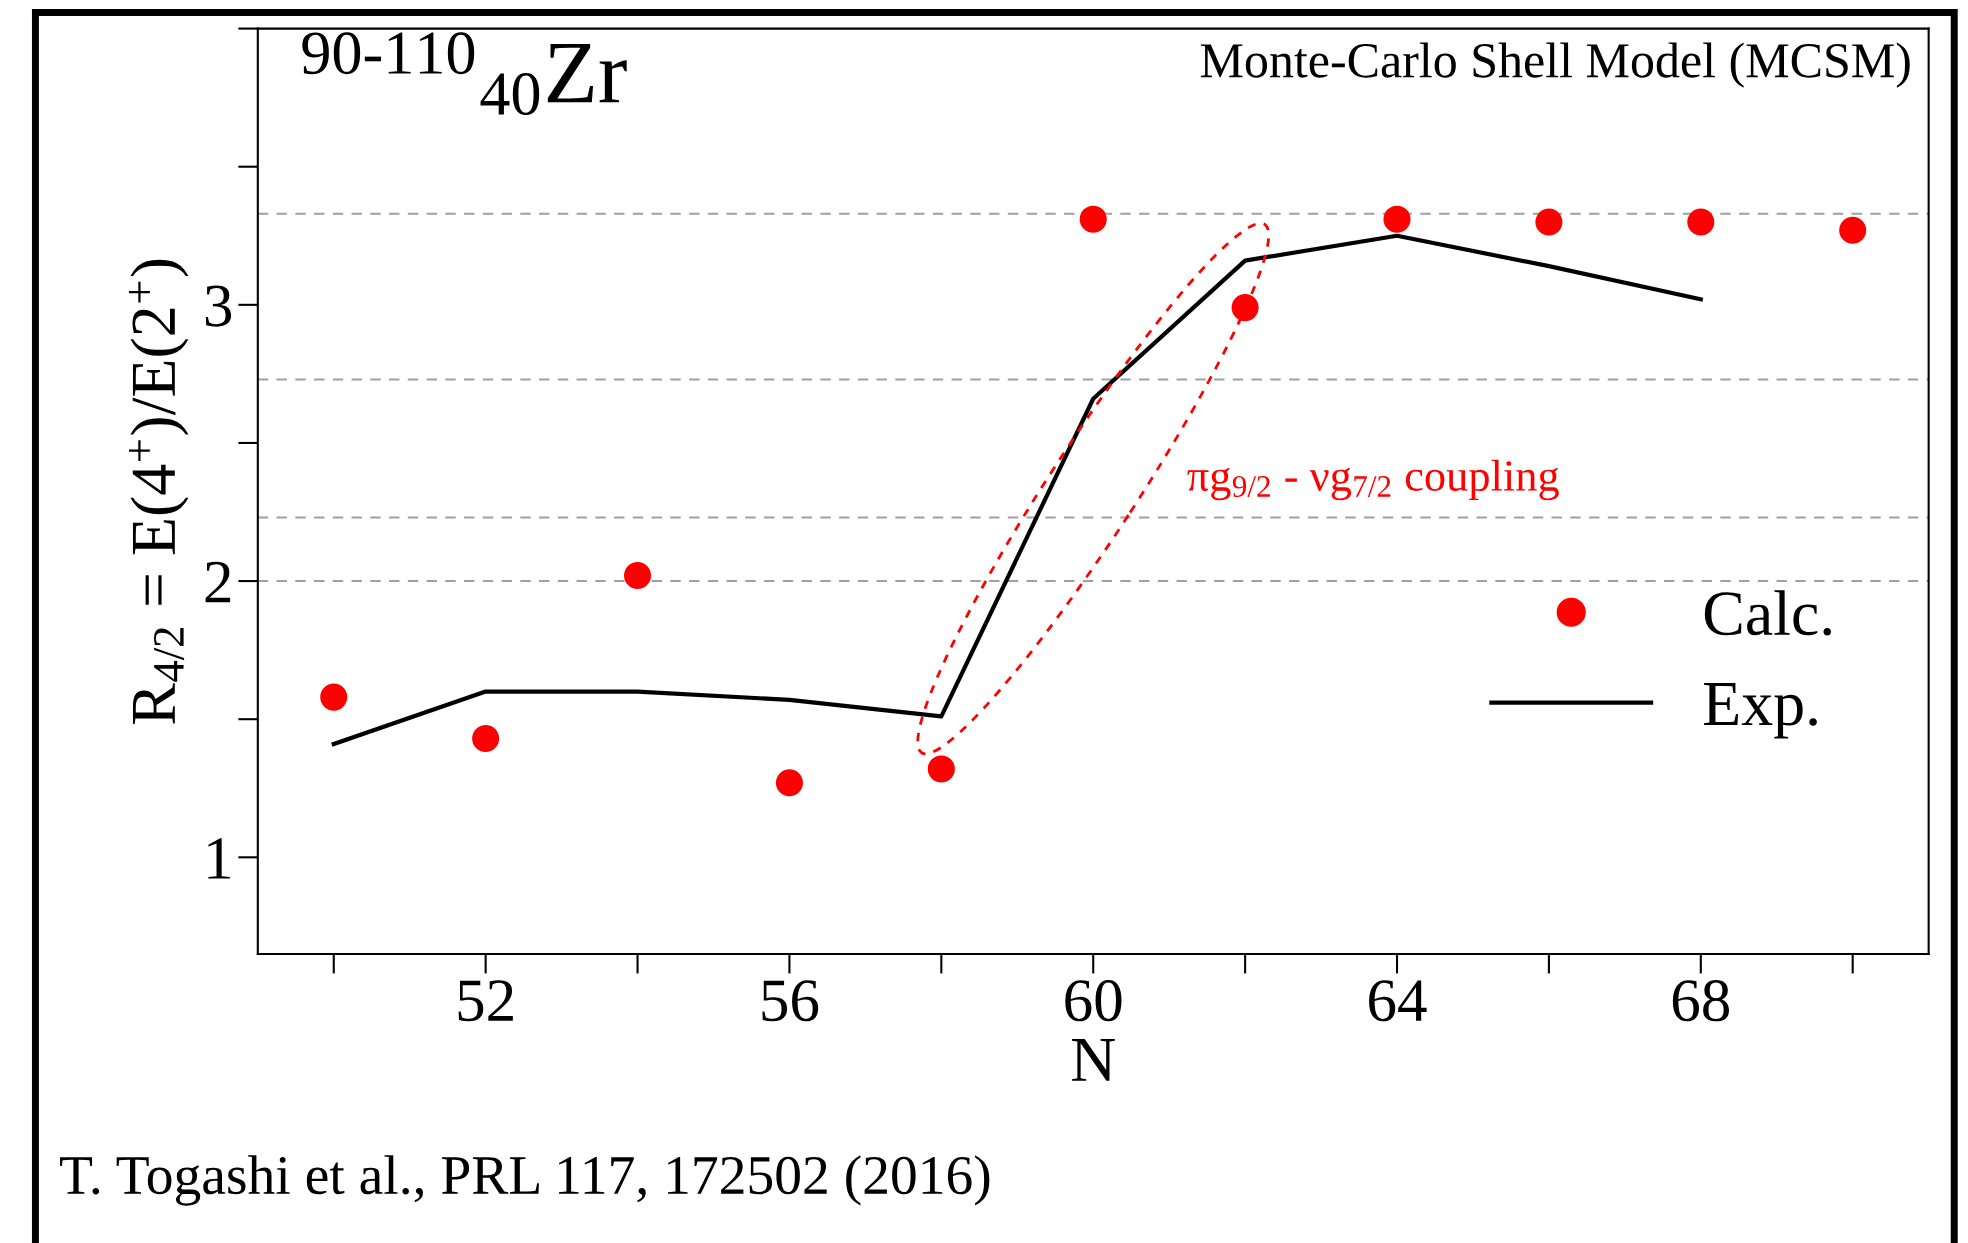 This screenshot has height=1243, width=1968. What do you see at coordinates (1093, 1060) in the screenshot?
I see `x-axis-title: N` at bounding box center [1093, 1060].